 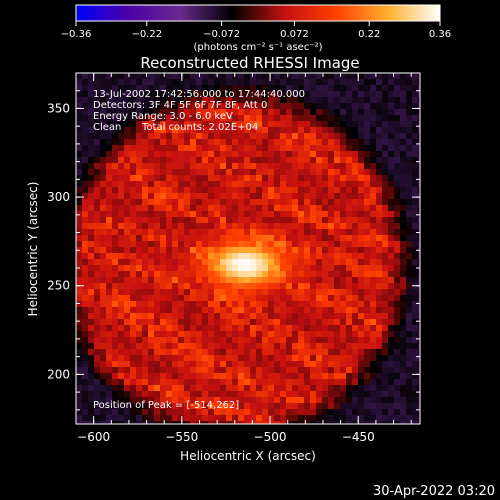 What do you see at coordinates (163, 116) in the screenshot?
I see `annotation-energy-range: Energy Range: 3.0 - 6.0 keV` at bounding box center [163, 116].